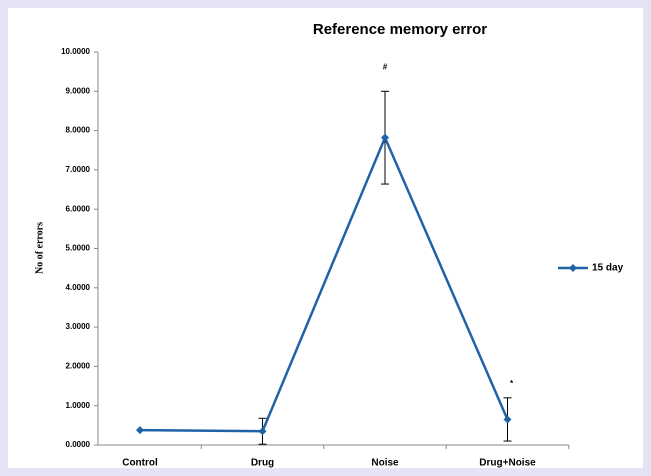 The width and height of the screenshot is (651, 476). Describe the element at coordinates (78, 287) in the screenshot. I see `y-tick-label: 4.0000` at that location.